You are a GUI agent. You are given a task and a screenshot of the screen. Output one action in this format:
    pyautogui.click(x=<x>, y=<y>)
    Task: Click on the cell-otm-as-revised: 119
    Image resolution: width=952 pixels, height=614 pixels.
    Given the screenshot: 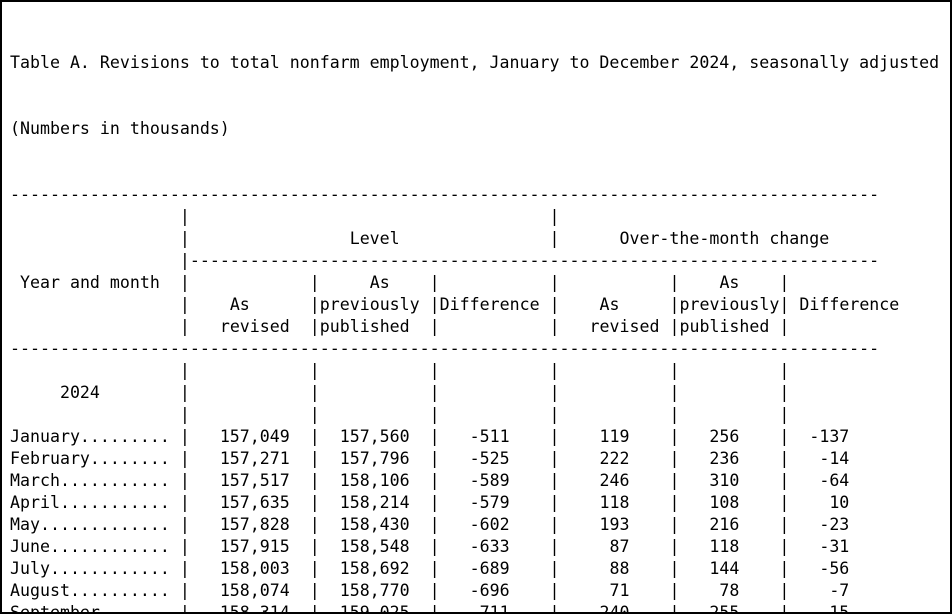 What is the action you would take?
    pyautogui.click(x=614, y=436)
    